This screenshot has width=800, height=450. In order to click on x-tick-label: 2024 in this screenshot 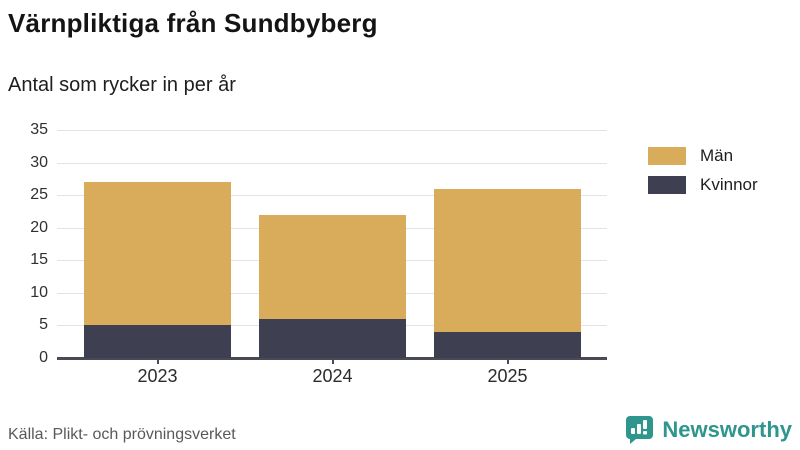, I will do `click(332, 376)`.